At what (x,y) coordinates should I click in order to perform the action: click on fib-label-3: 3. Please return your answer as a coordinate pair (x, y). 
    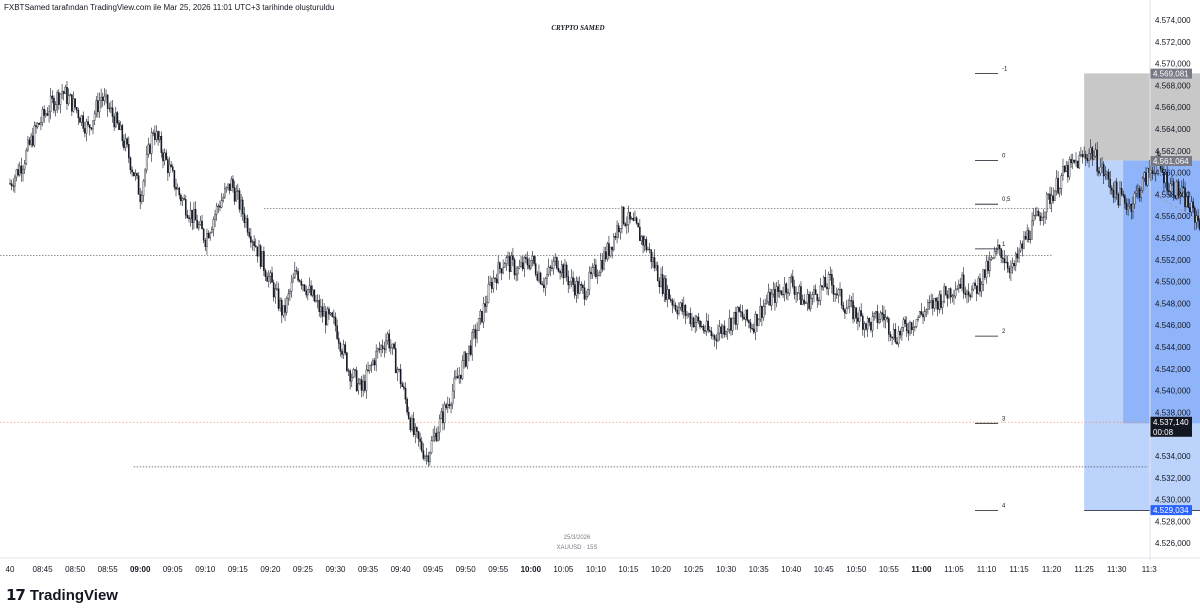
    Looking at the image, I should click on (1004, 419).